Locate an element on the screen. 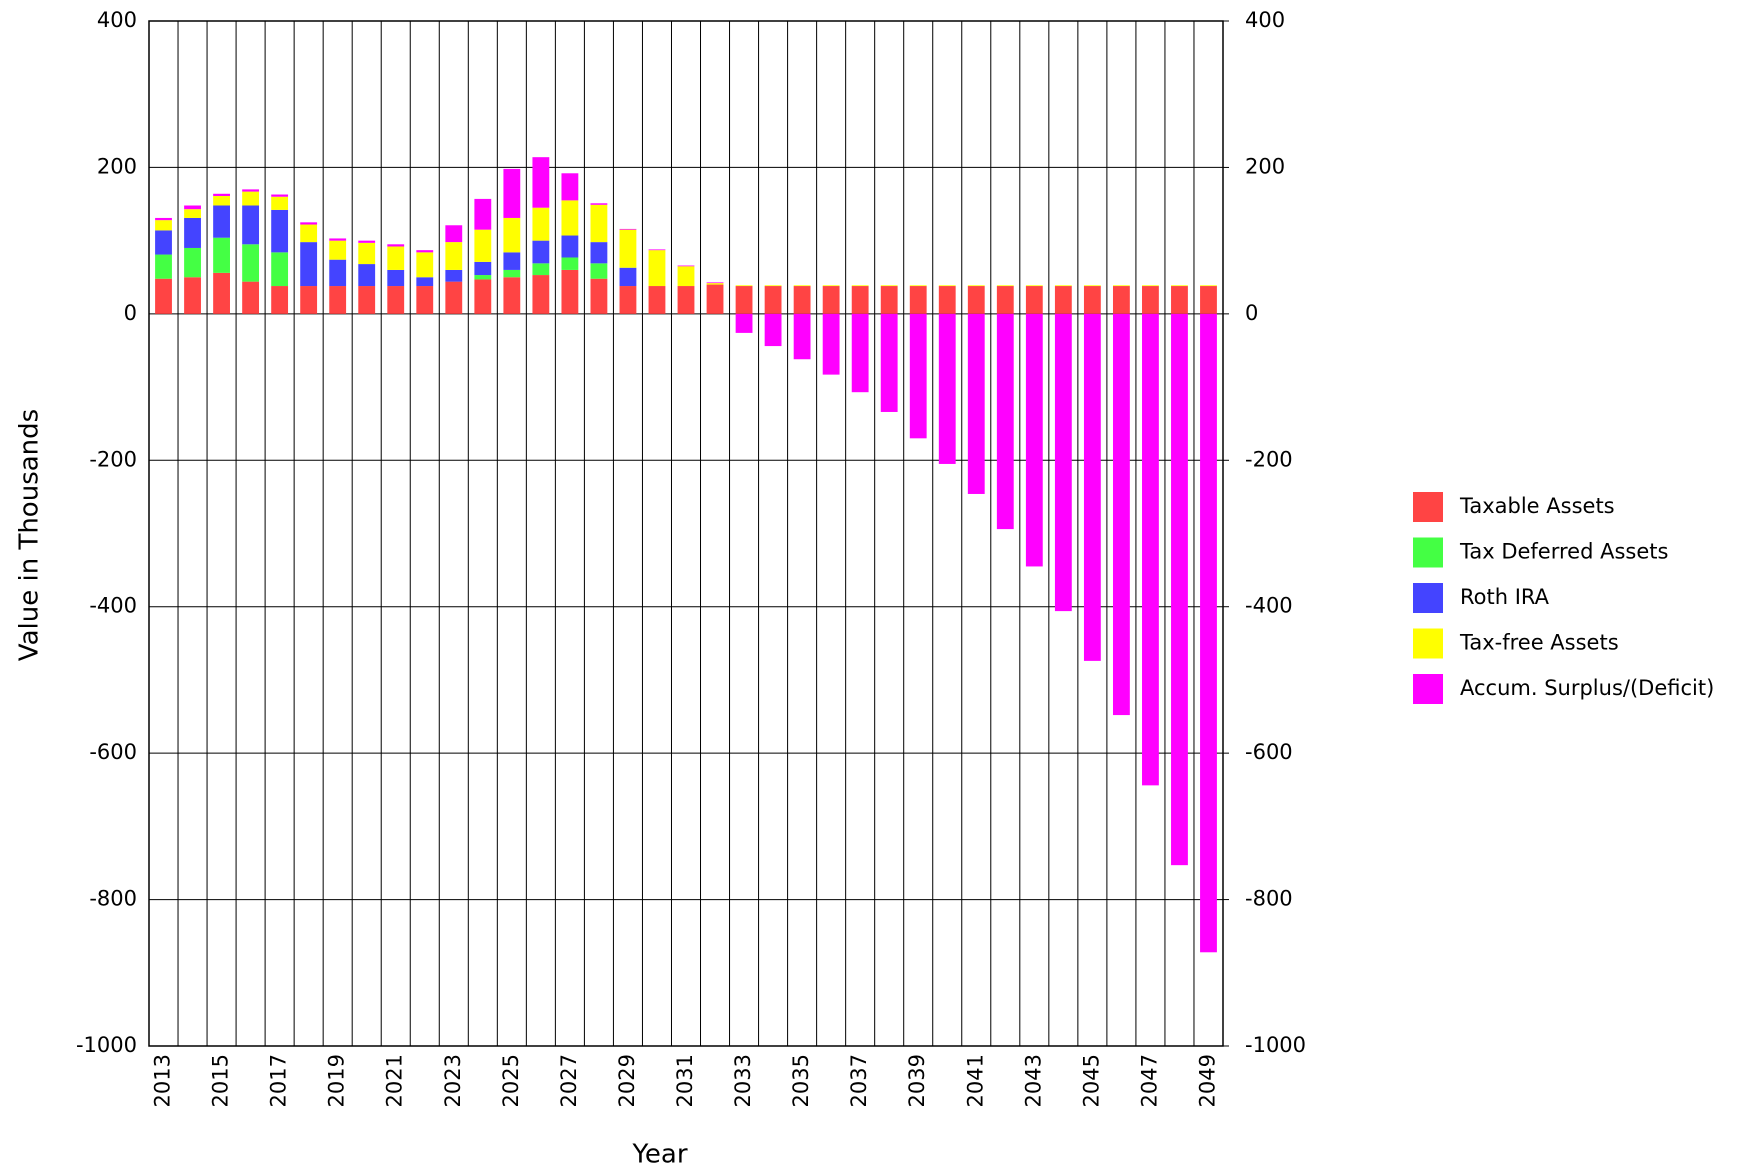  y2-tick-label: -600 is located at coordinates (1269, 752).